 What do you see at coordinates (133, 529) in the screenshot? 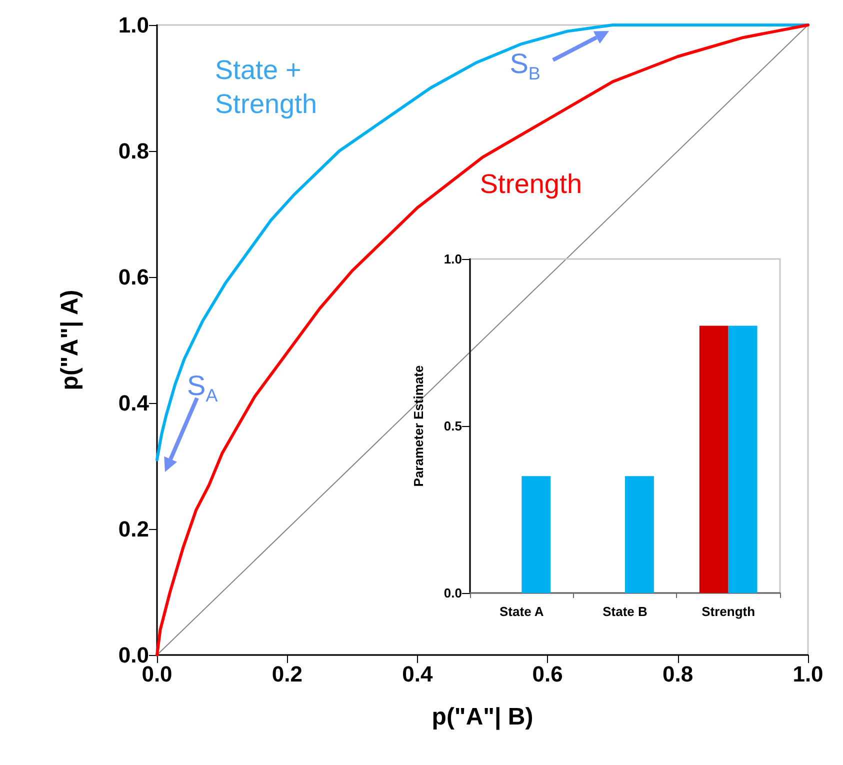
I see `y-tick-label: 0.2` at bounding box center [133, 529].